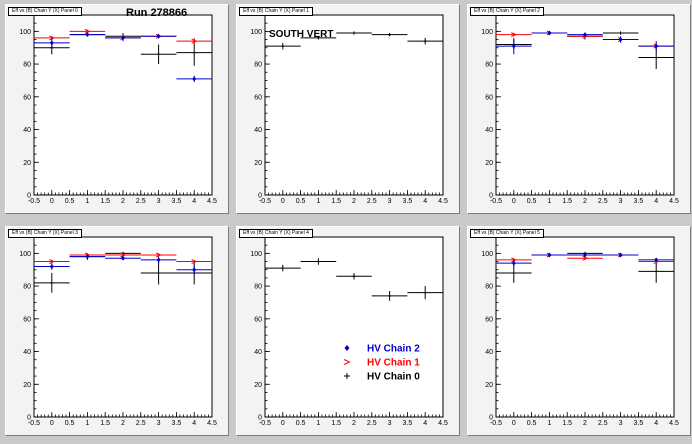 This screenshot has width=692, height=444. What do you see at coordinates (34, 423) in the screenshot?
I see `x-tick-label: -0.5` at bounding box center [34, 423].